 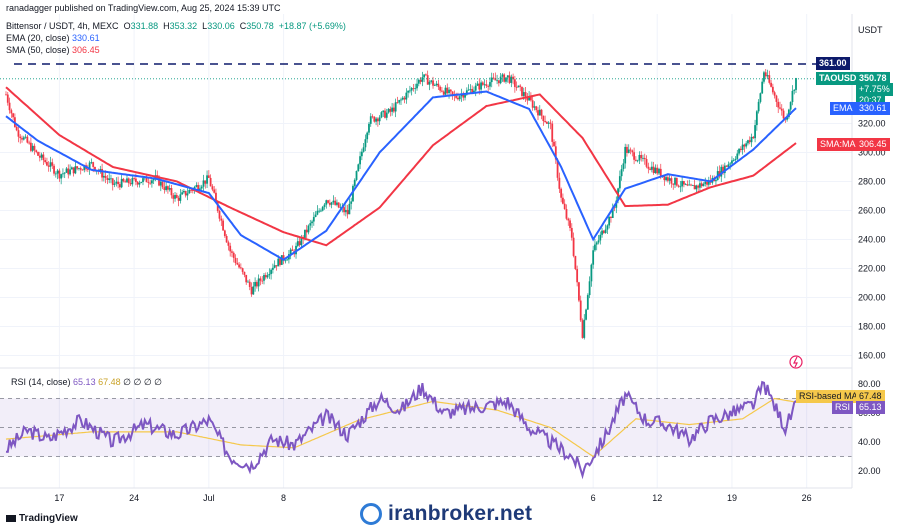 I want to click on currency-label: USDT, so click(x=870, y=30).